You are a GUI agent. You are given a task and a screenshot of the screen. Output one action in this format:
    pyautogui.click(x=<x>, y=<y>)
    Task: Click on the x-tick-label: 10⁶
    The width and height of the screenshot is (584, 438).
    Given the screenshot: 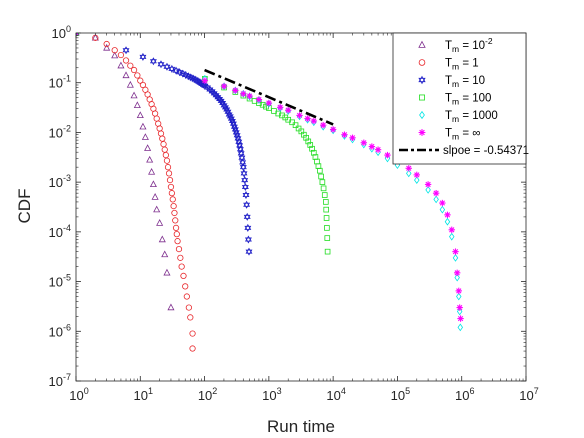 What is the action you would take?
    pyautogui.click(x=464, y=394)
    